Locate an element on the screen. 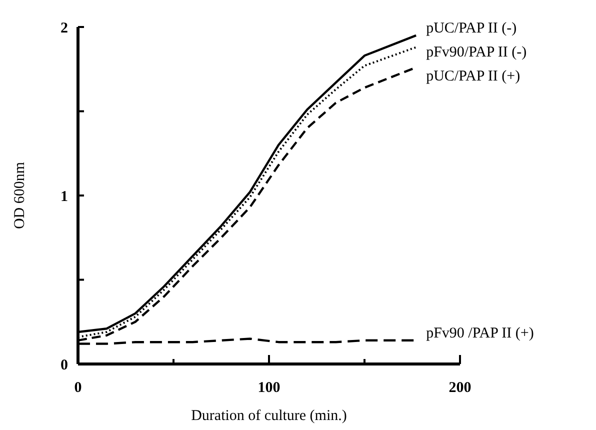  y-tick-label: 0 is located at coordinates (64, 365).